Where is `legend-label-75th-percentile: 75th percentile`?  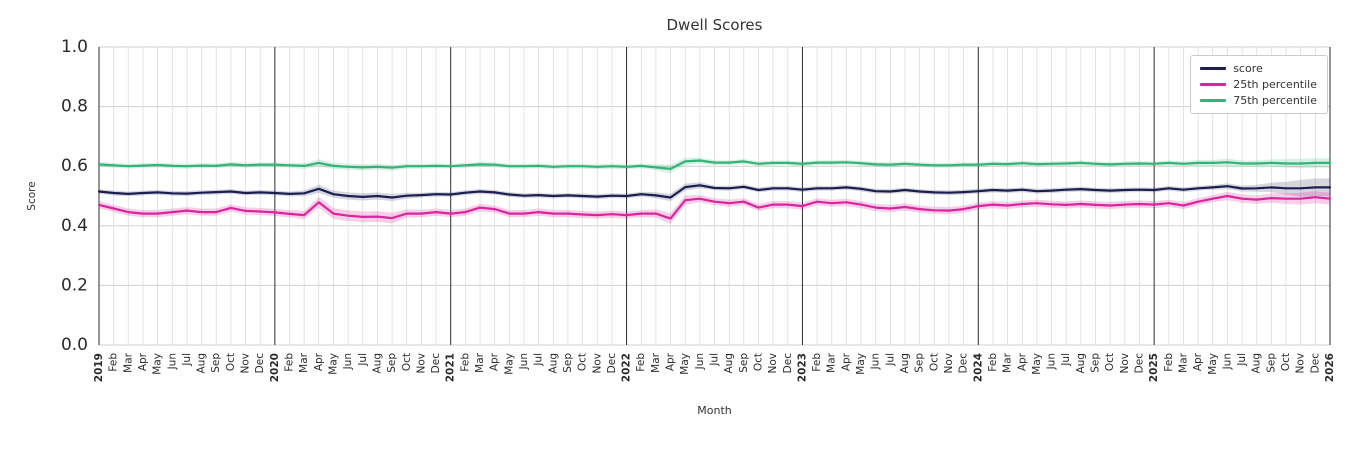 legend-label-75th-percentile: 75th percentile is located at coordinates (1275, 100).